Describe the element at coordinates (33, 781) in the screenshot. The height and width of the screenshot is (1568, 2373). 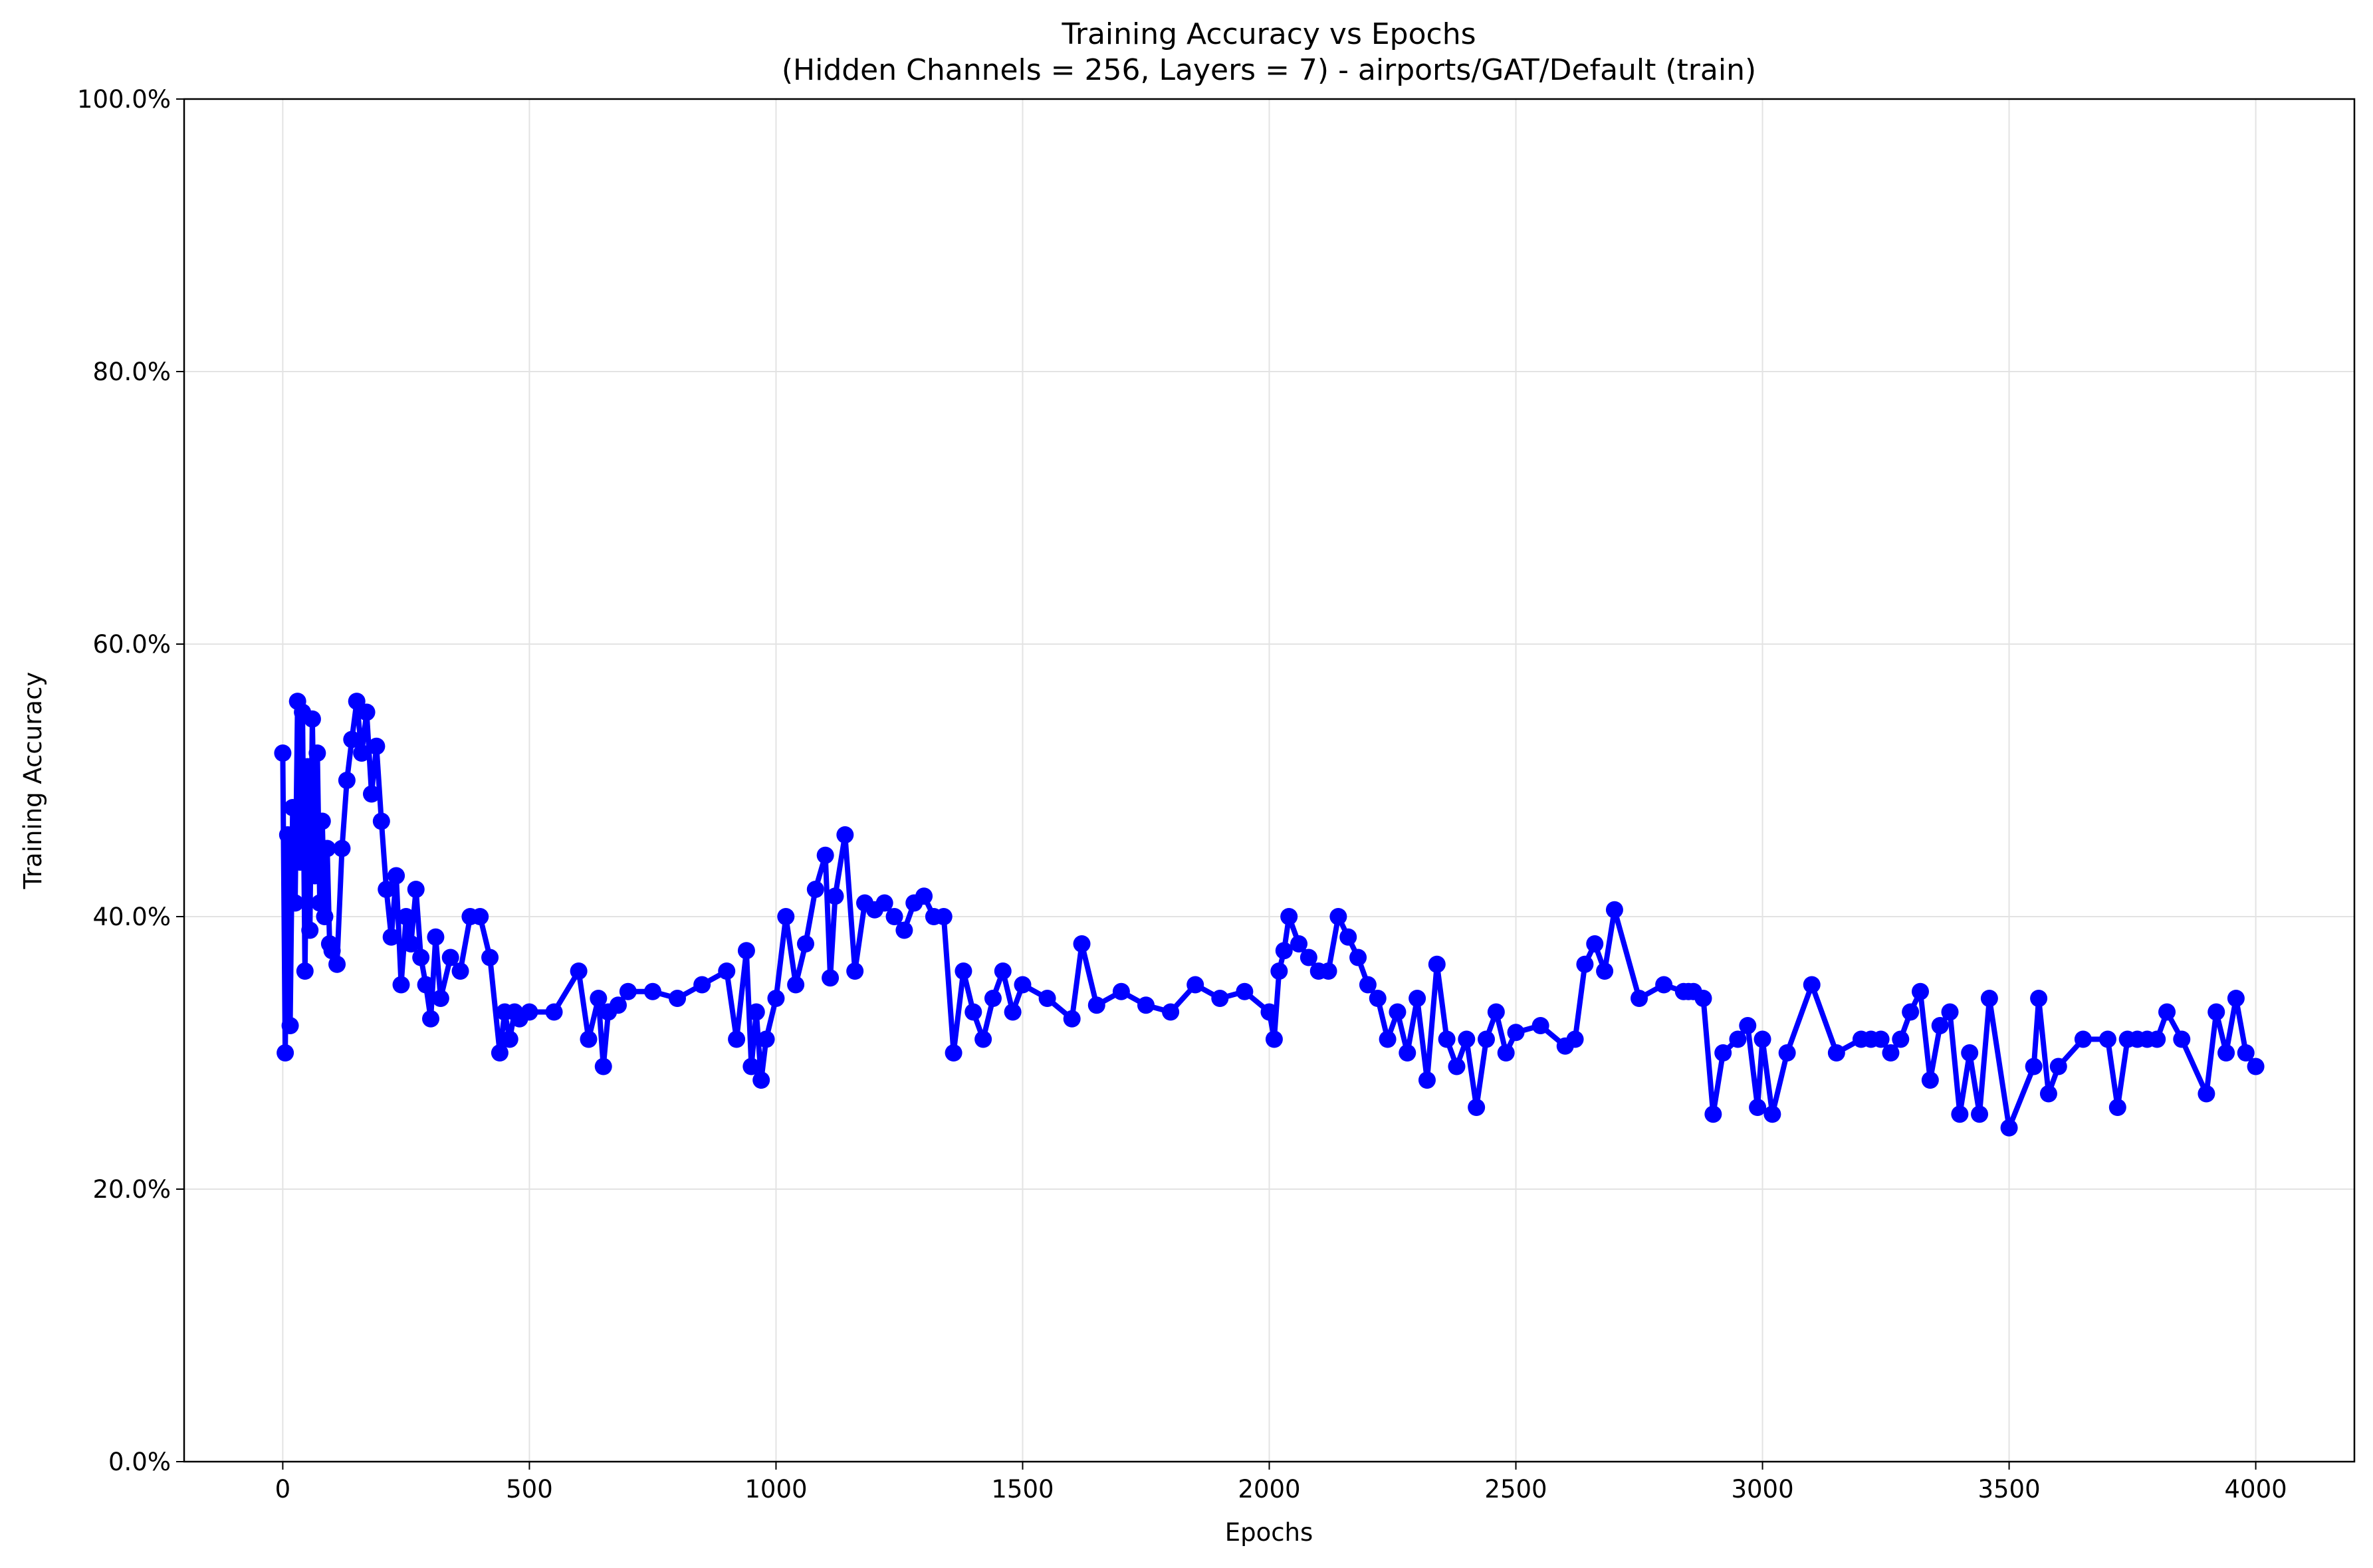
I see `y-axis-label: Training Accuracy` at that location.